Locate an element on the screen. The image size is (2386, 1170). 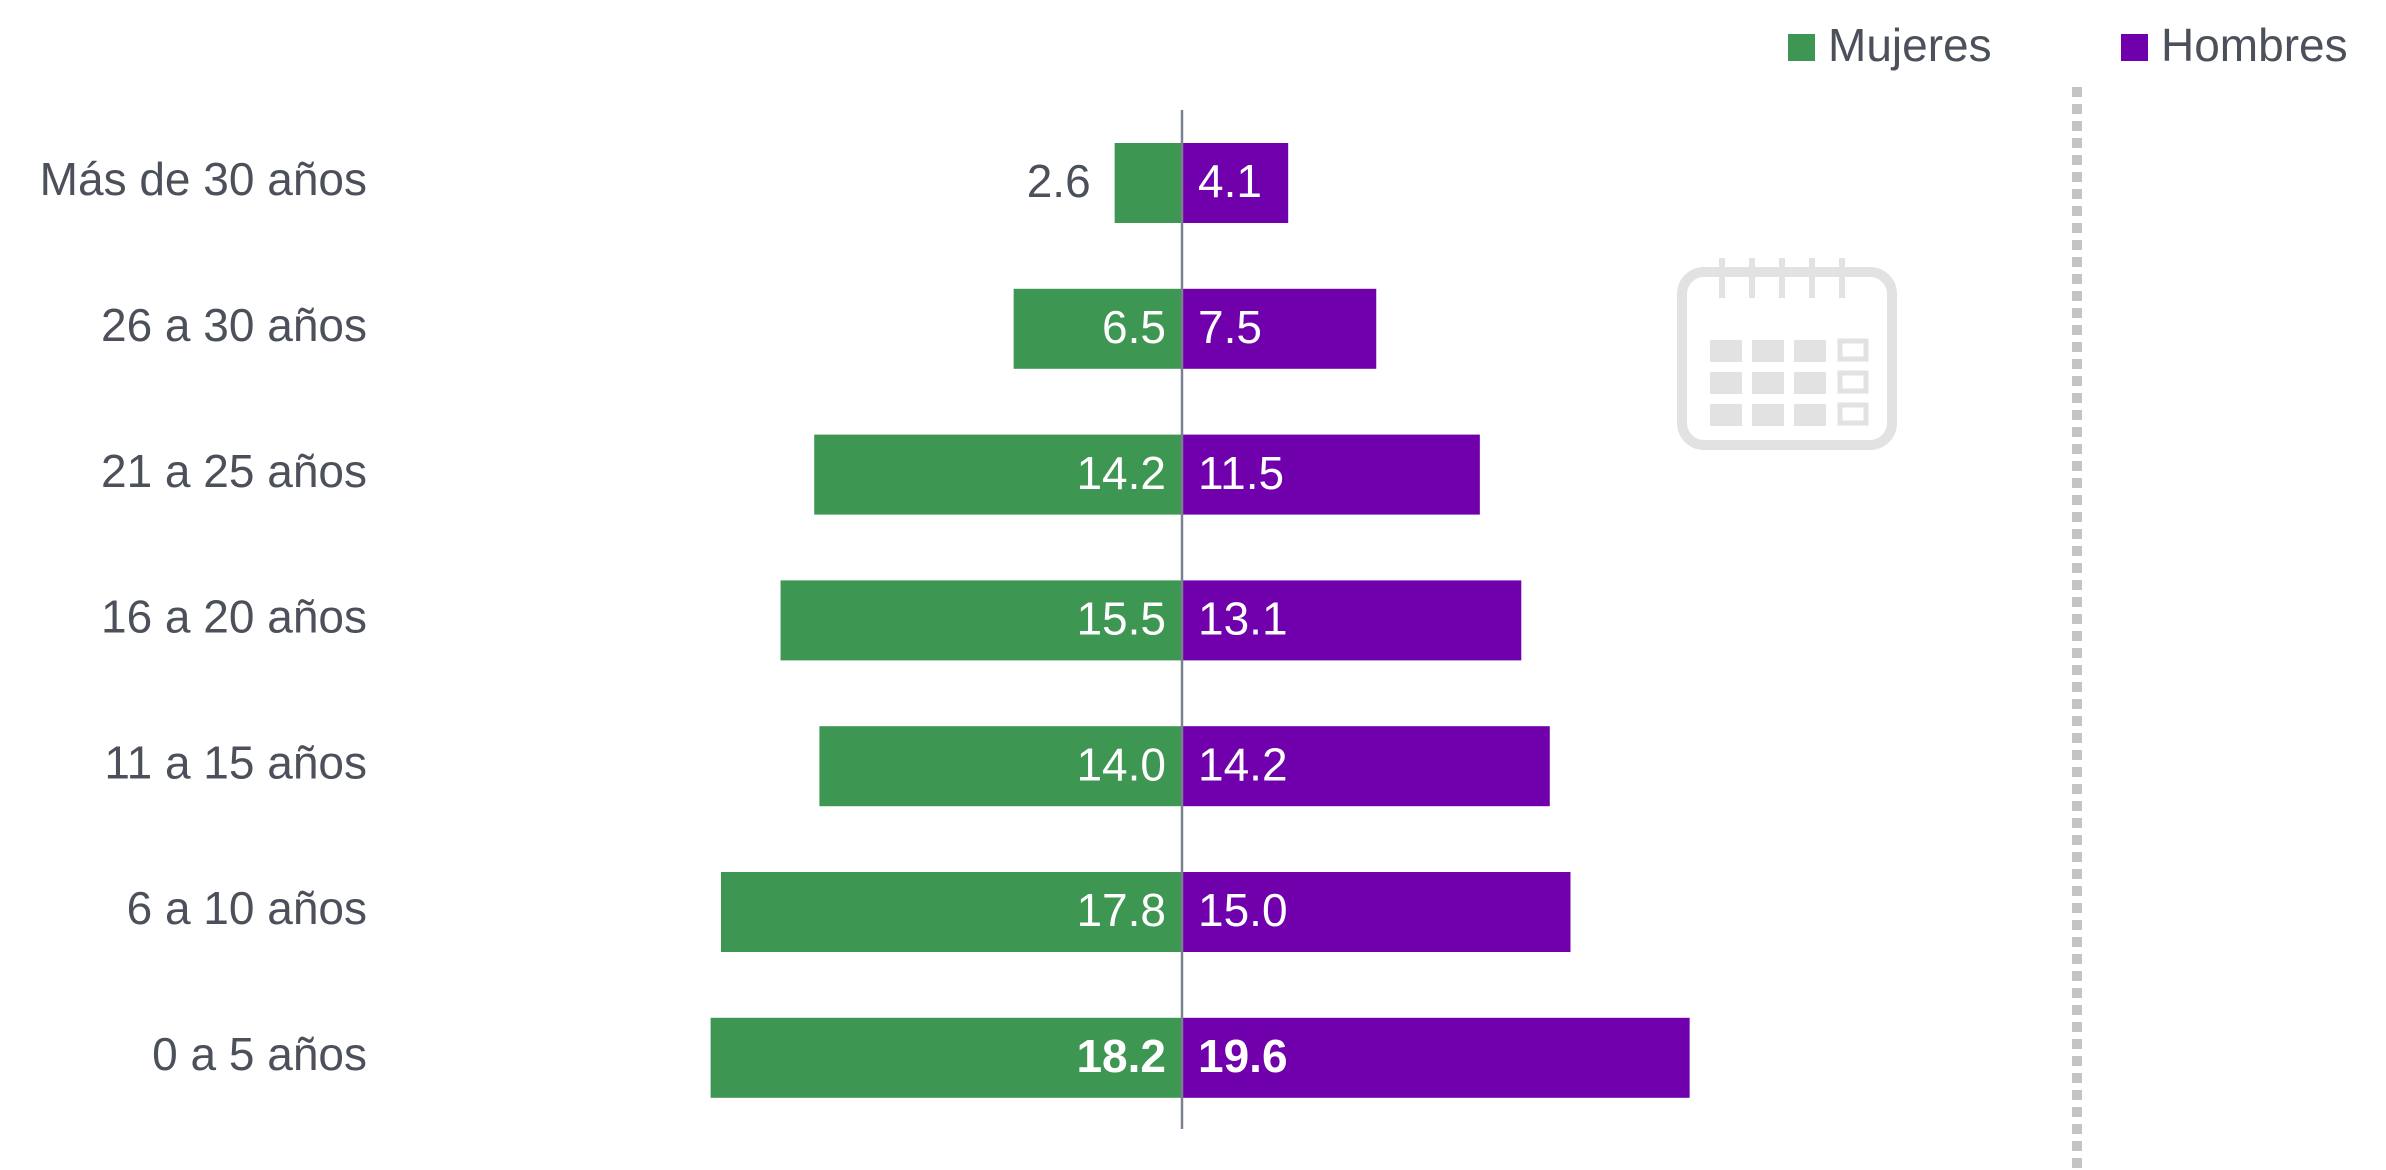
category-label: 16 a 20 años is located at coordinates (234, 617).